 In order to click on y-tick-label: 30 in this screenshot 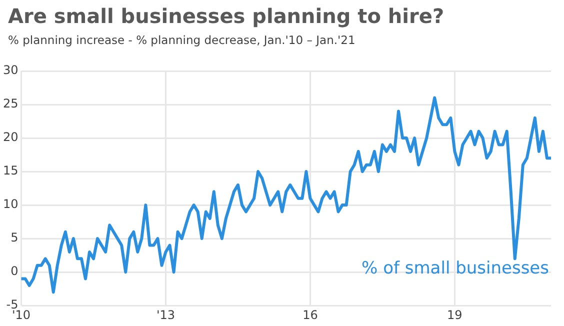, I will do `click(10, 70)`.